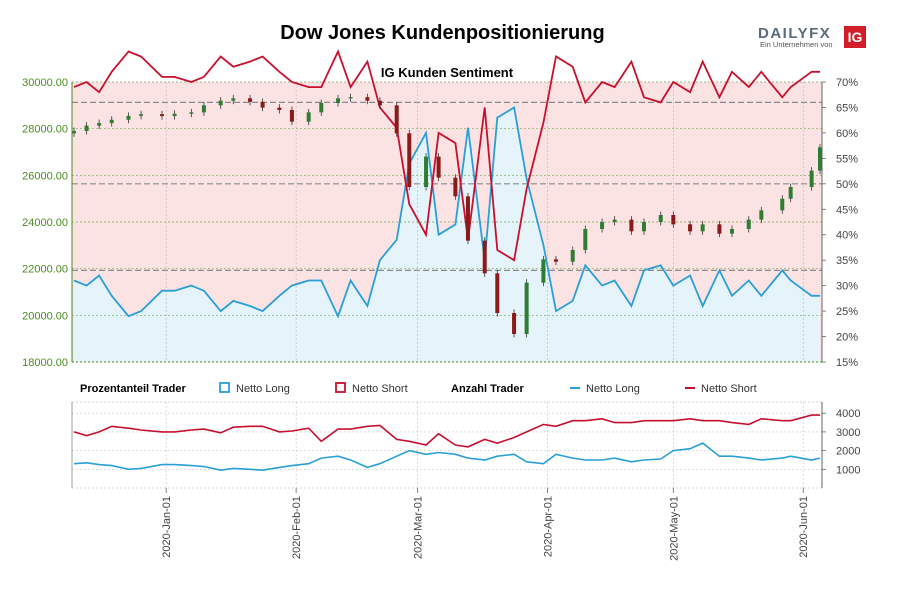  Describe the element at coordinates (674, 528) in the screenshot. I see `x-tick-label: 2020-May-01` at that location.